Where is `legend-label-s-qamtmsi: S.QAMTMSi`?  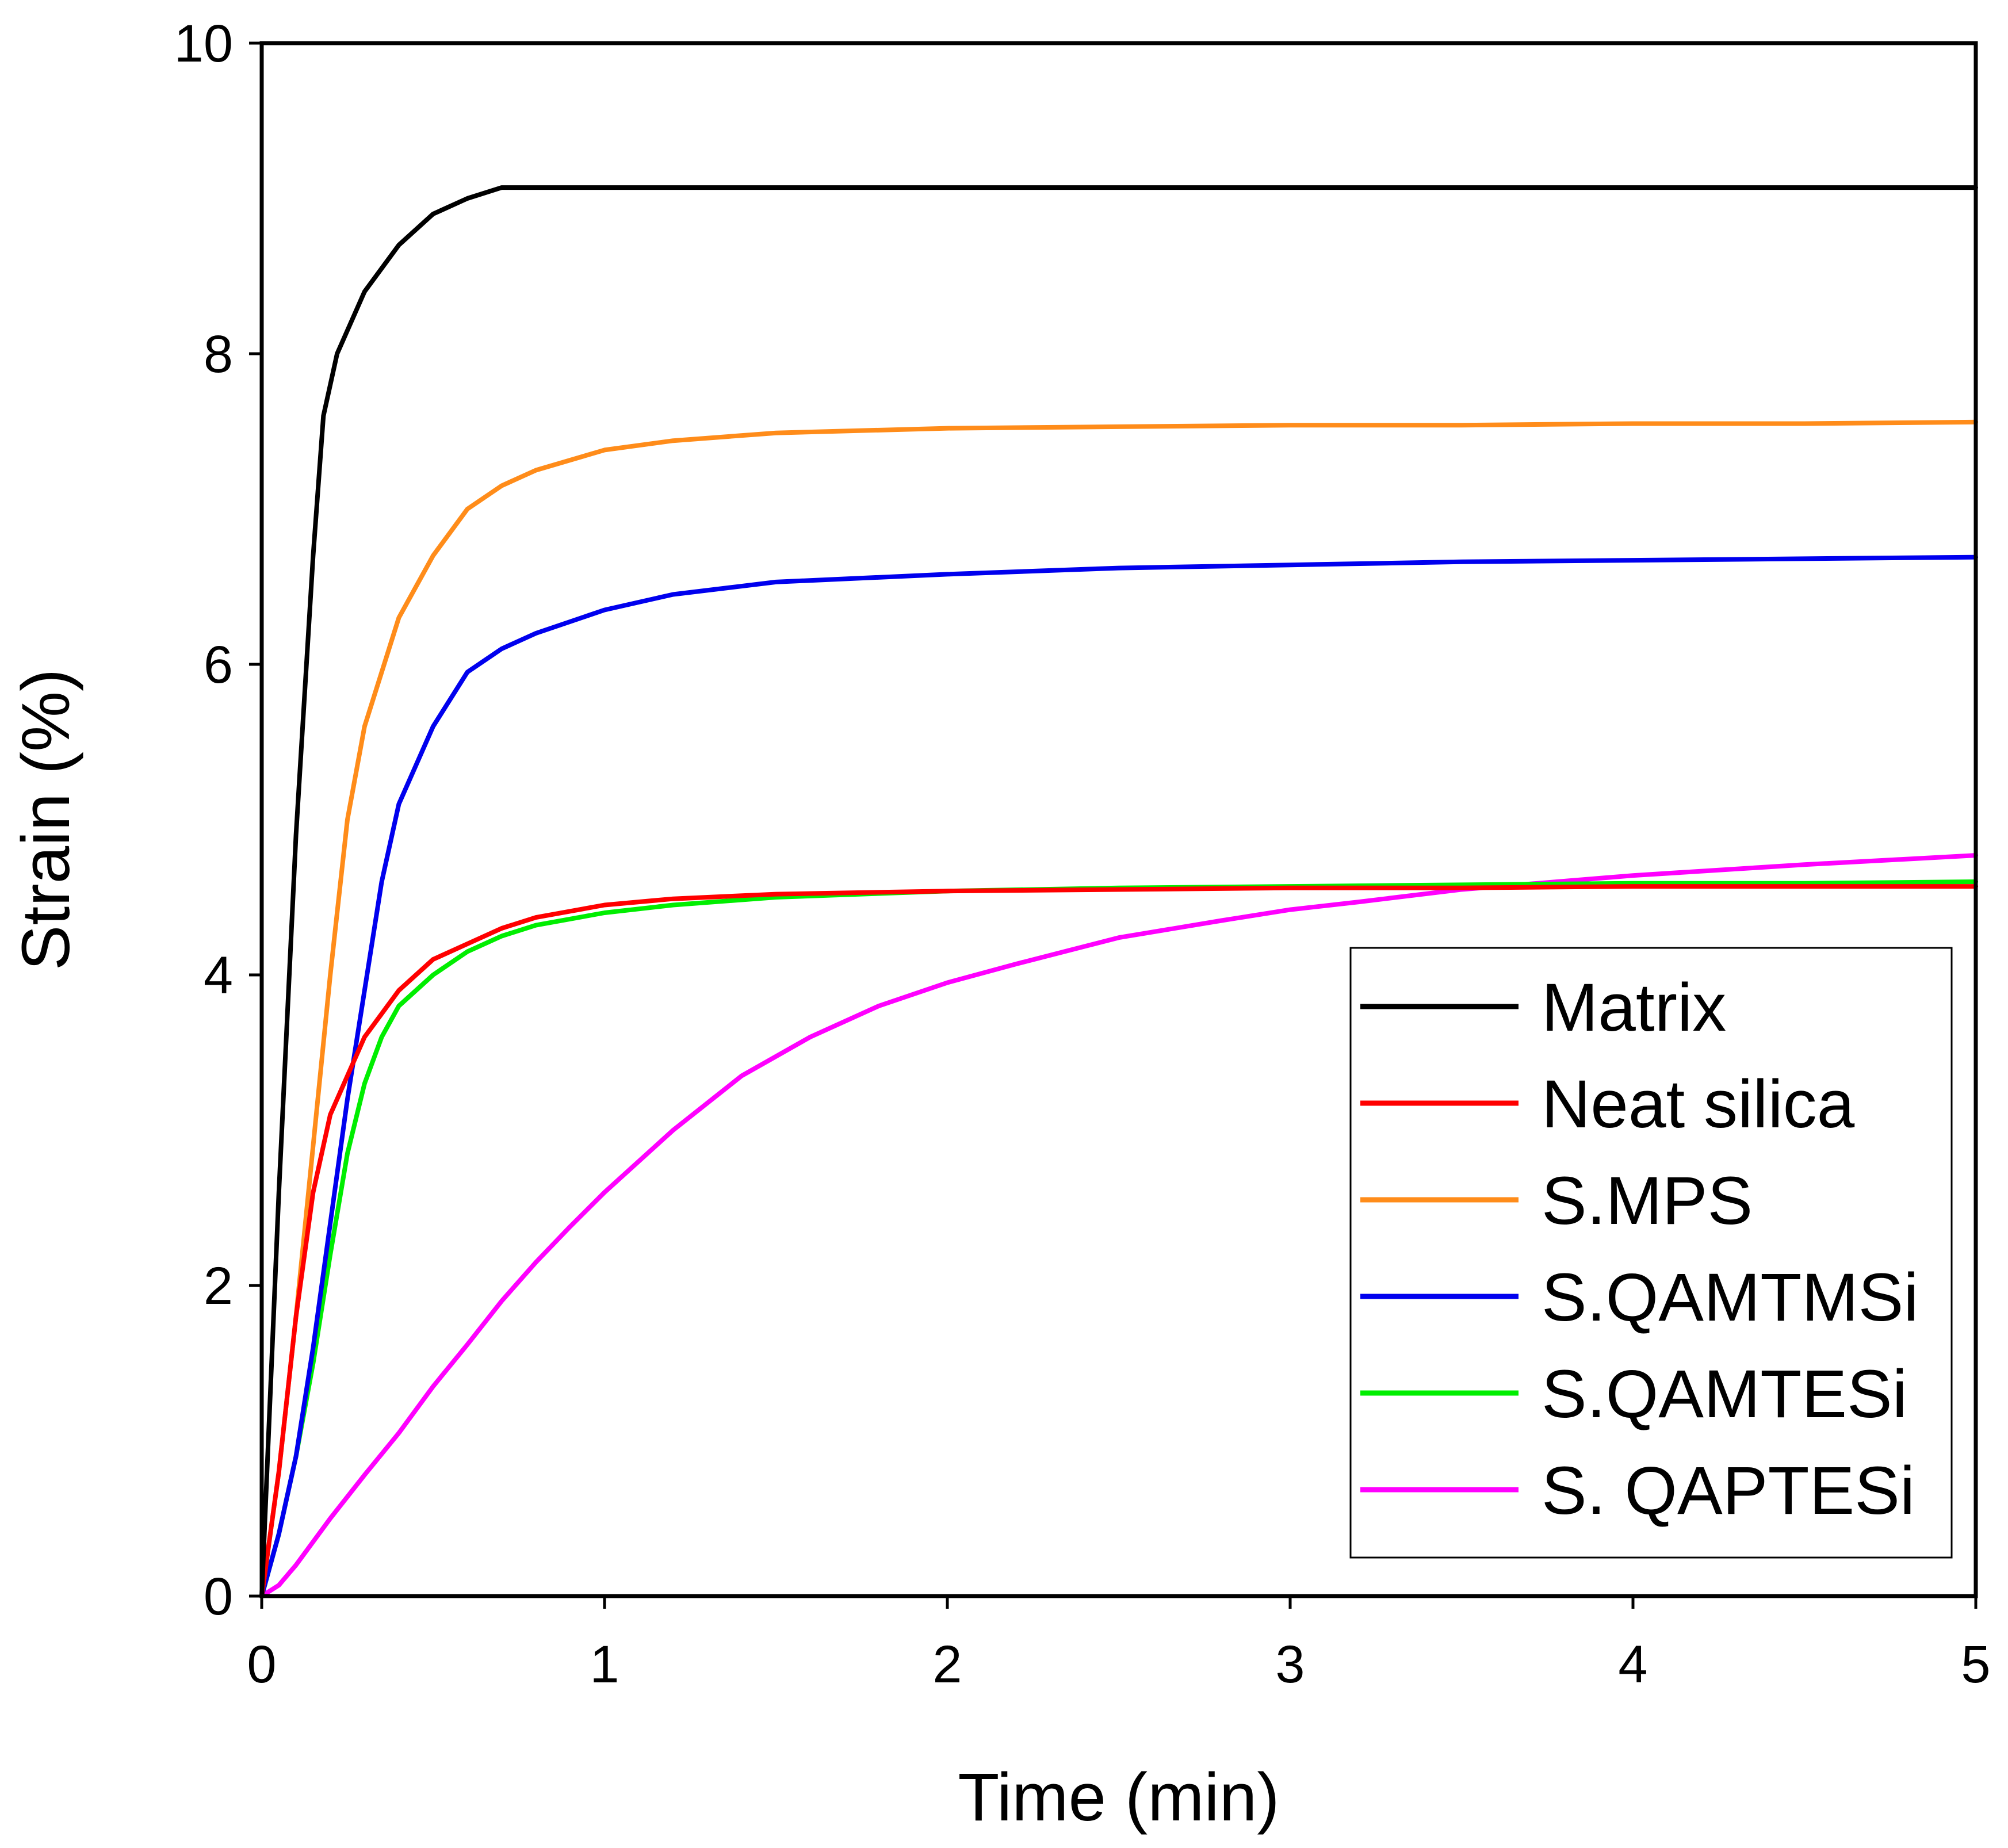 legend-label-s-qamtmsi: S.QAMTMSi is located at coordinates (1730, 1298).